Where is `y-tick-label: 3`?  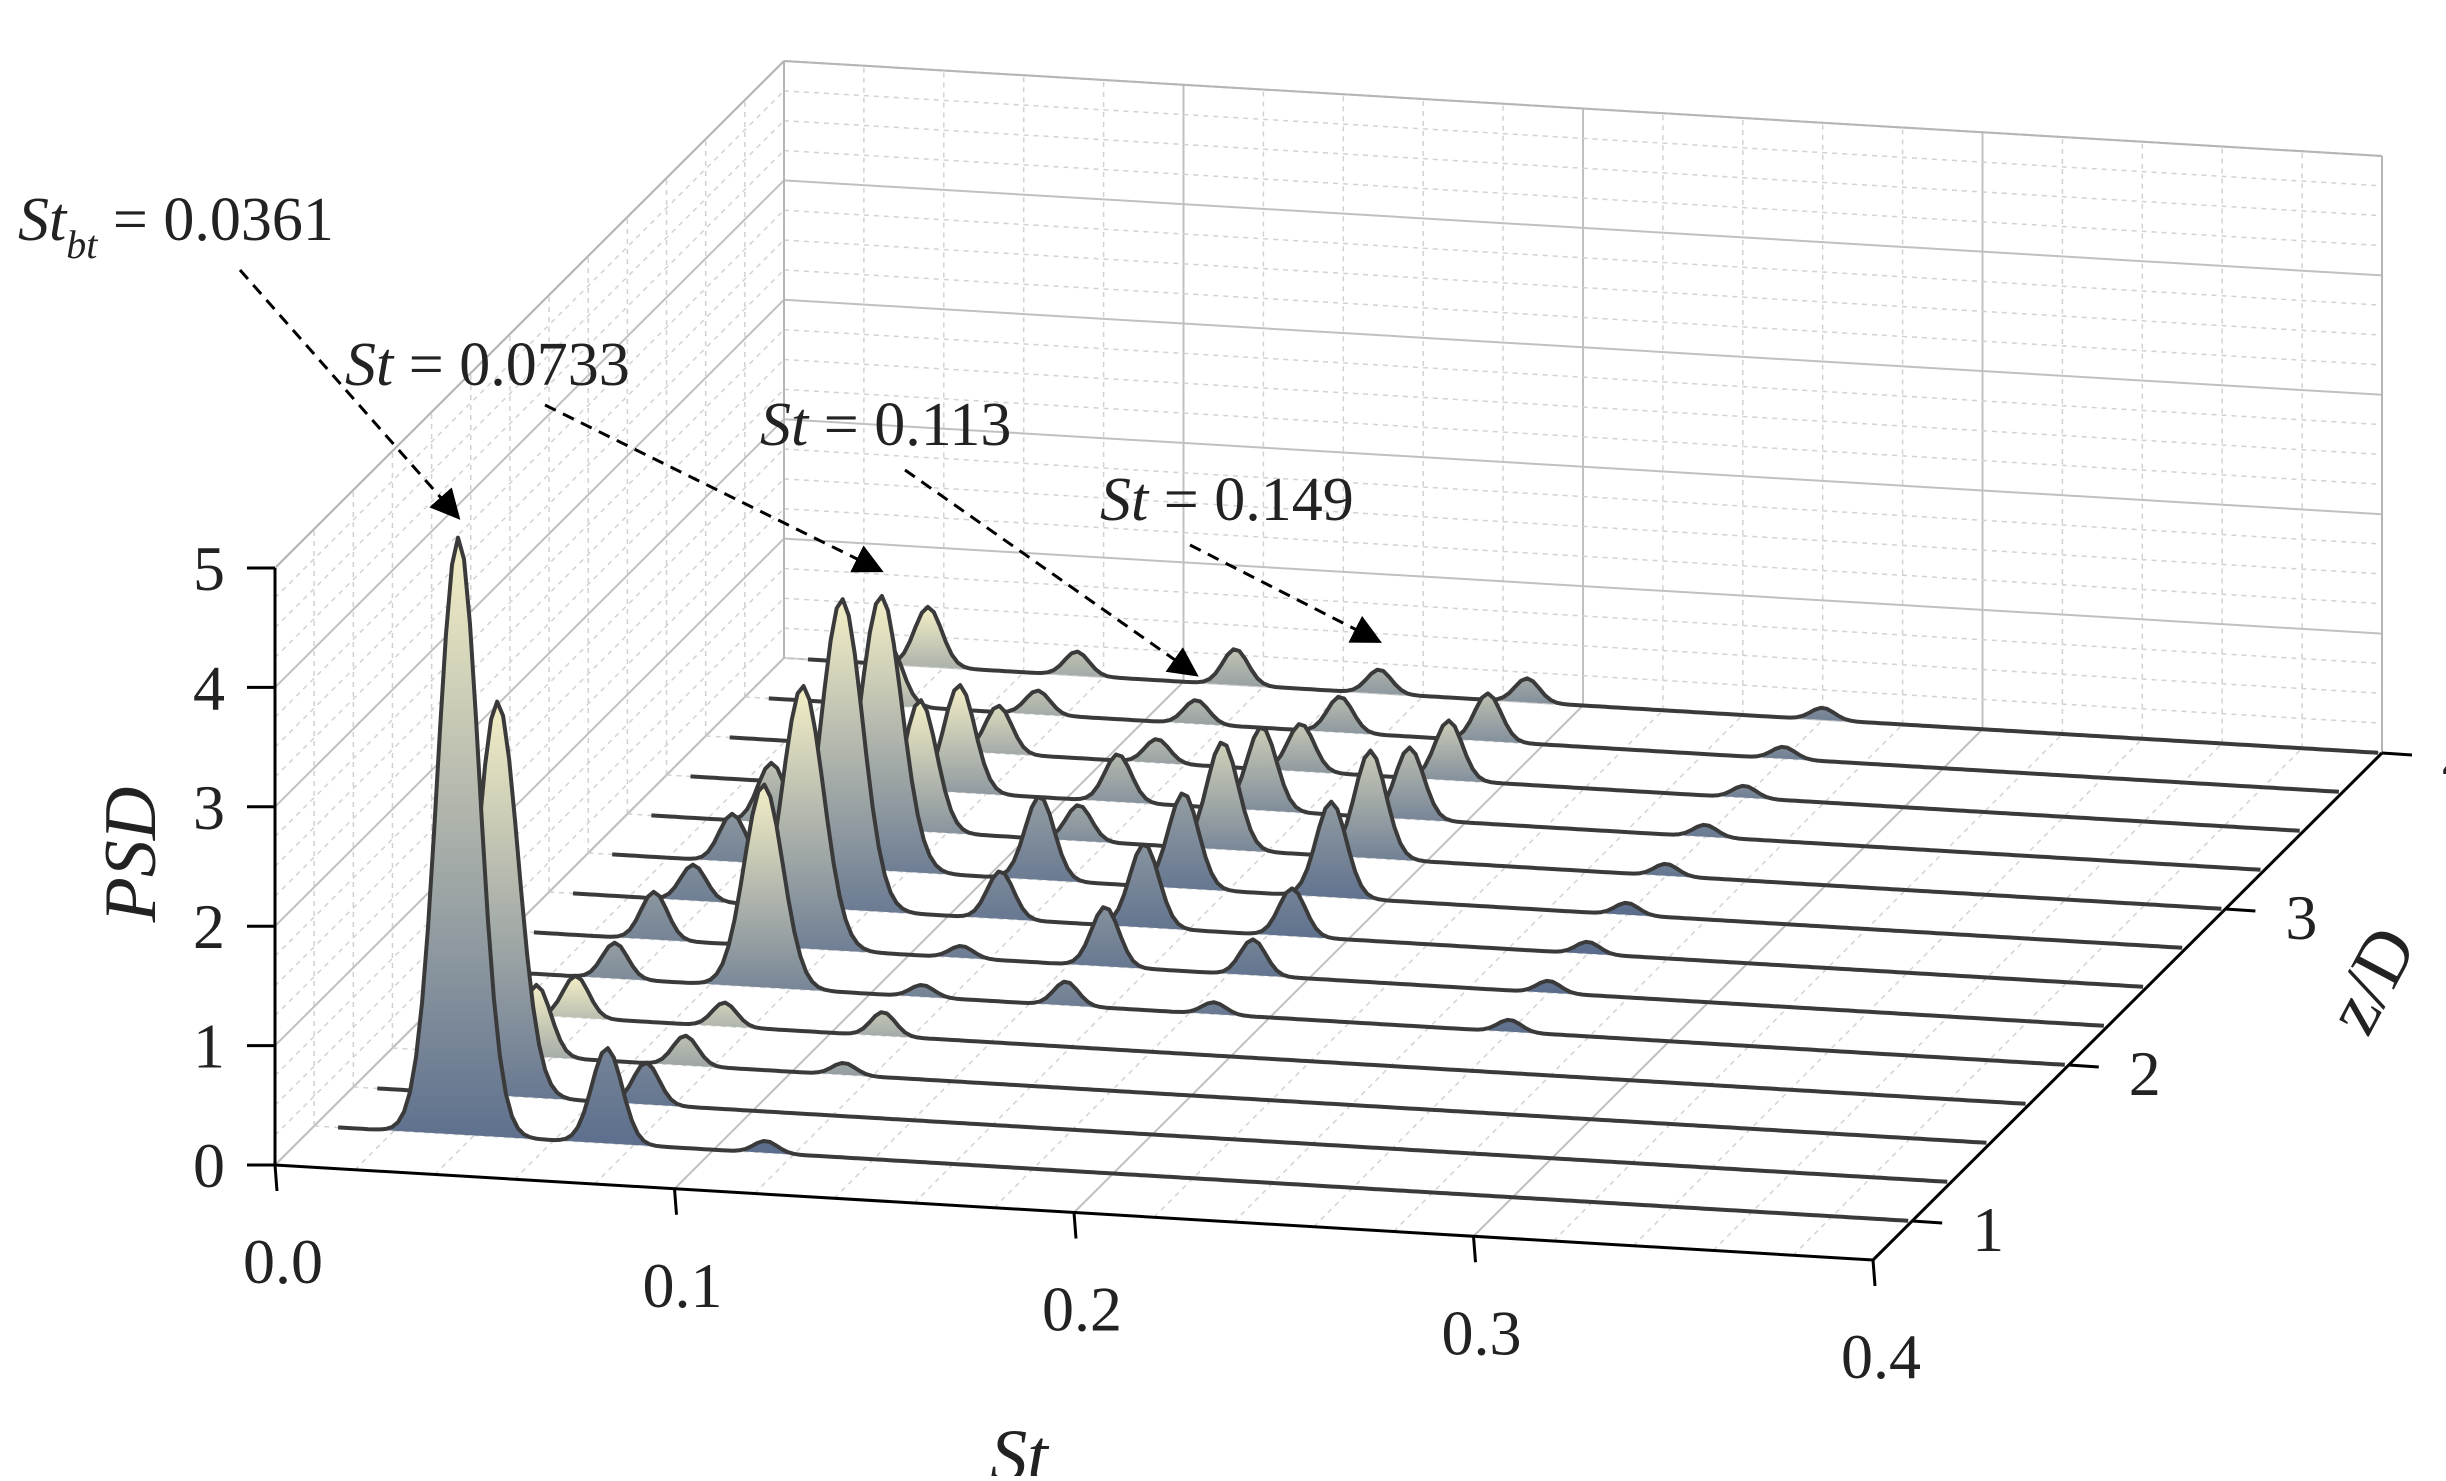
y-tick-label: 3 is located at coordinates (209, 807).